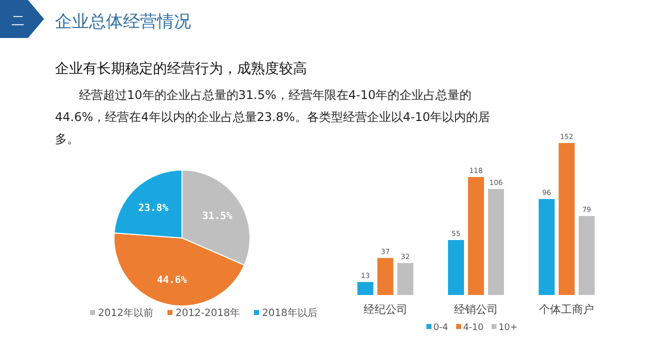 This screenshot has width=650, height=348. Describe the element at coordinates (273, 117) in the screenshot. I see `annotation: 经营超过10年的企业占总量的31.5%，经营年限在4-10年的企业占总量的44.6%，经营在4年以内的企业占总量23.8%。各类型经营企业以4-10年以内的居多。` at that location.